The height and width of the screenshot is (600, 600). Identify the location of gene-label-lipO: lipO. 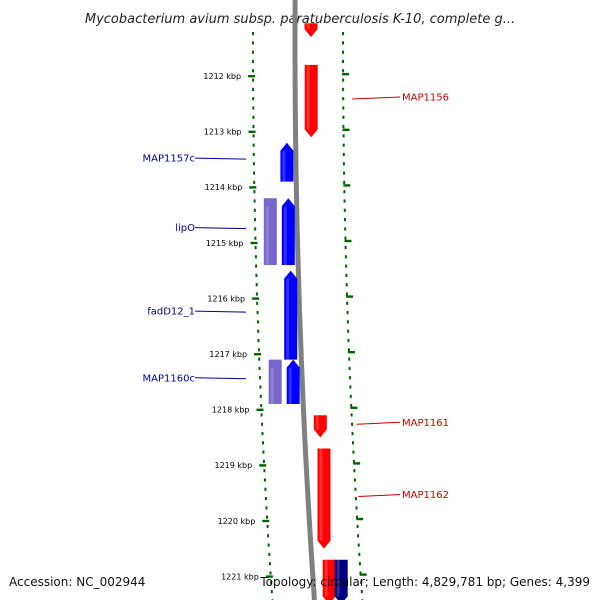
(185, 228).